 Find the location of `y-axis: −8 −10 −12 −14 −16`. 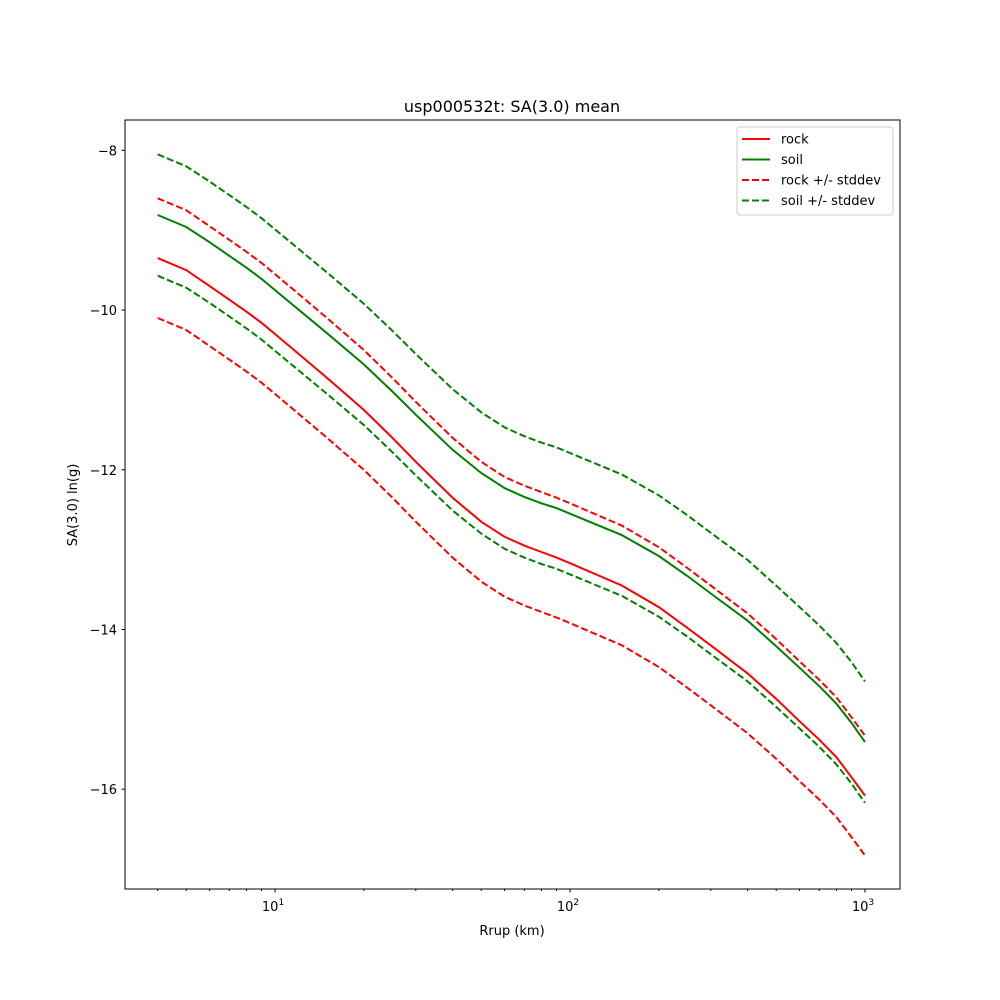

y-axis: −8 −10 −12 −14 −16 is located at coordinates (107, 471).